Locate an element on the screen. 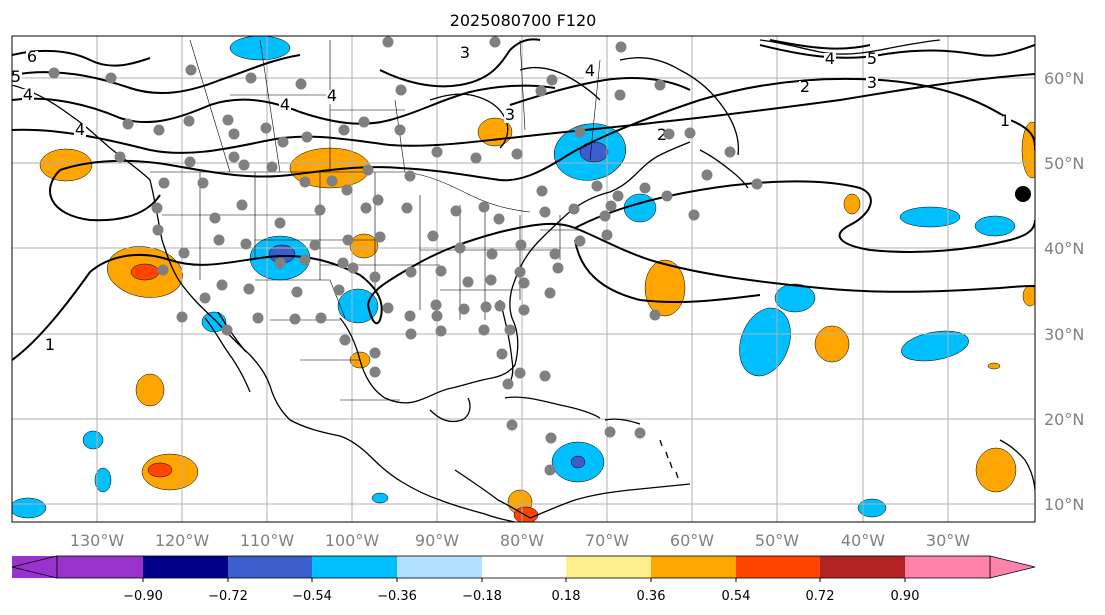 This screenshot has width=1105, height=615. lat-tick-label: 10°N is located at coordinates (1064, 504).